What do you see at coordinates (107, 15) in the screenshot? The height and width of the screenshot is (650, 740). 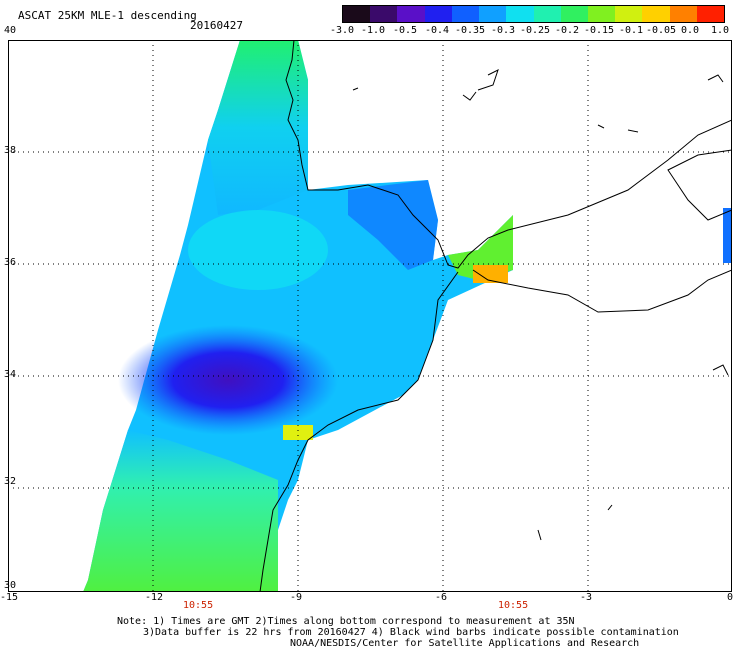 I see `product-title: ASCAT 25KM MLE-1 descending` at bounding box center [107, 15].